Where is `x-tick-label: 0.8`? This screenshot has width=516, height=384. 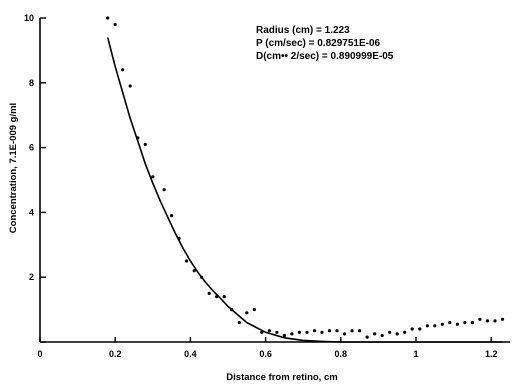 x-tick-label: 0.8 is located at coordinates (341, 354).